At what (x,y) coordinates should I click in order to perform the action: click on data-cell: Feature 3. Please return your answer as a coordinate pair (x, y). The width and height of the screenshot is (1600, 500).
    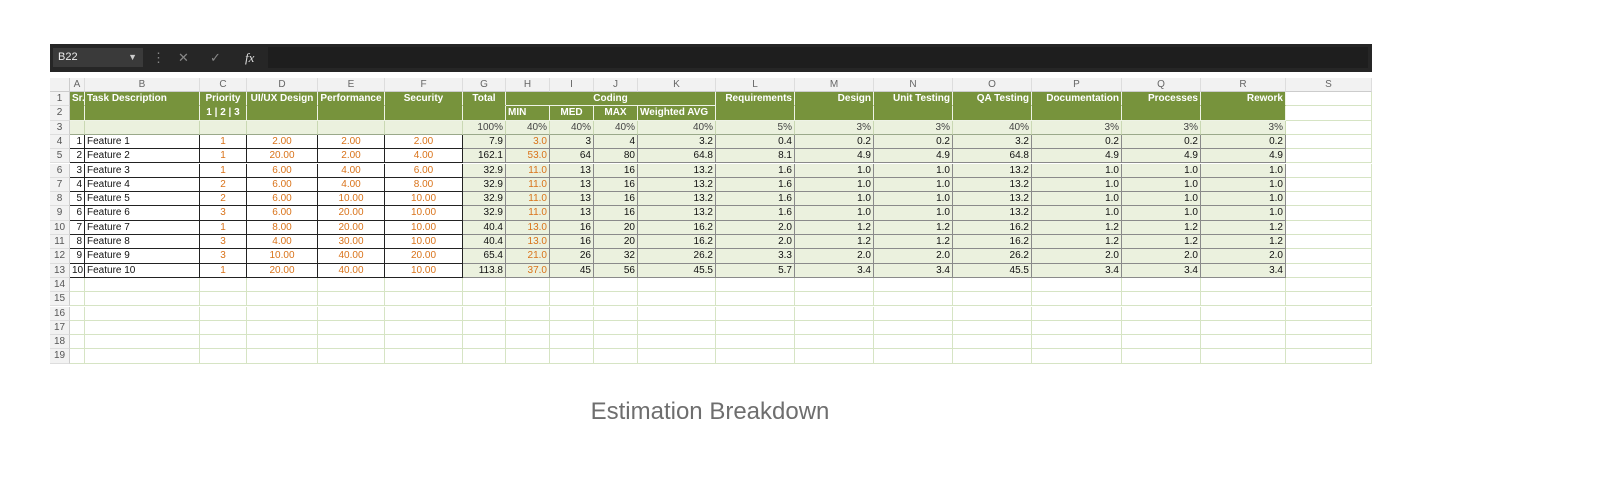
    Looking at the image, I should click on (142, 170).